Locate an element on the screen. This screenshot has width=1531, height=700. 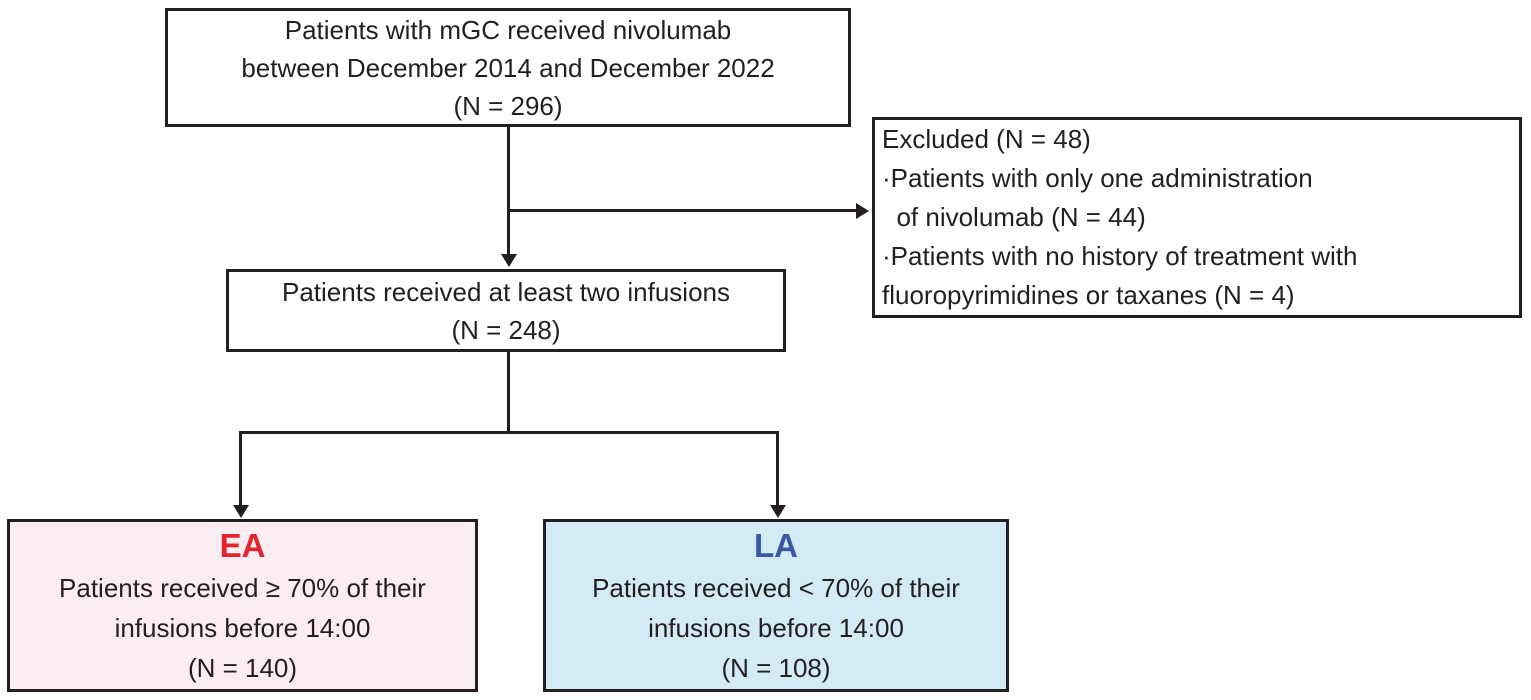
connector-branch-to-ea is located at coordinates (240, 469).